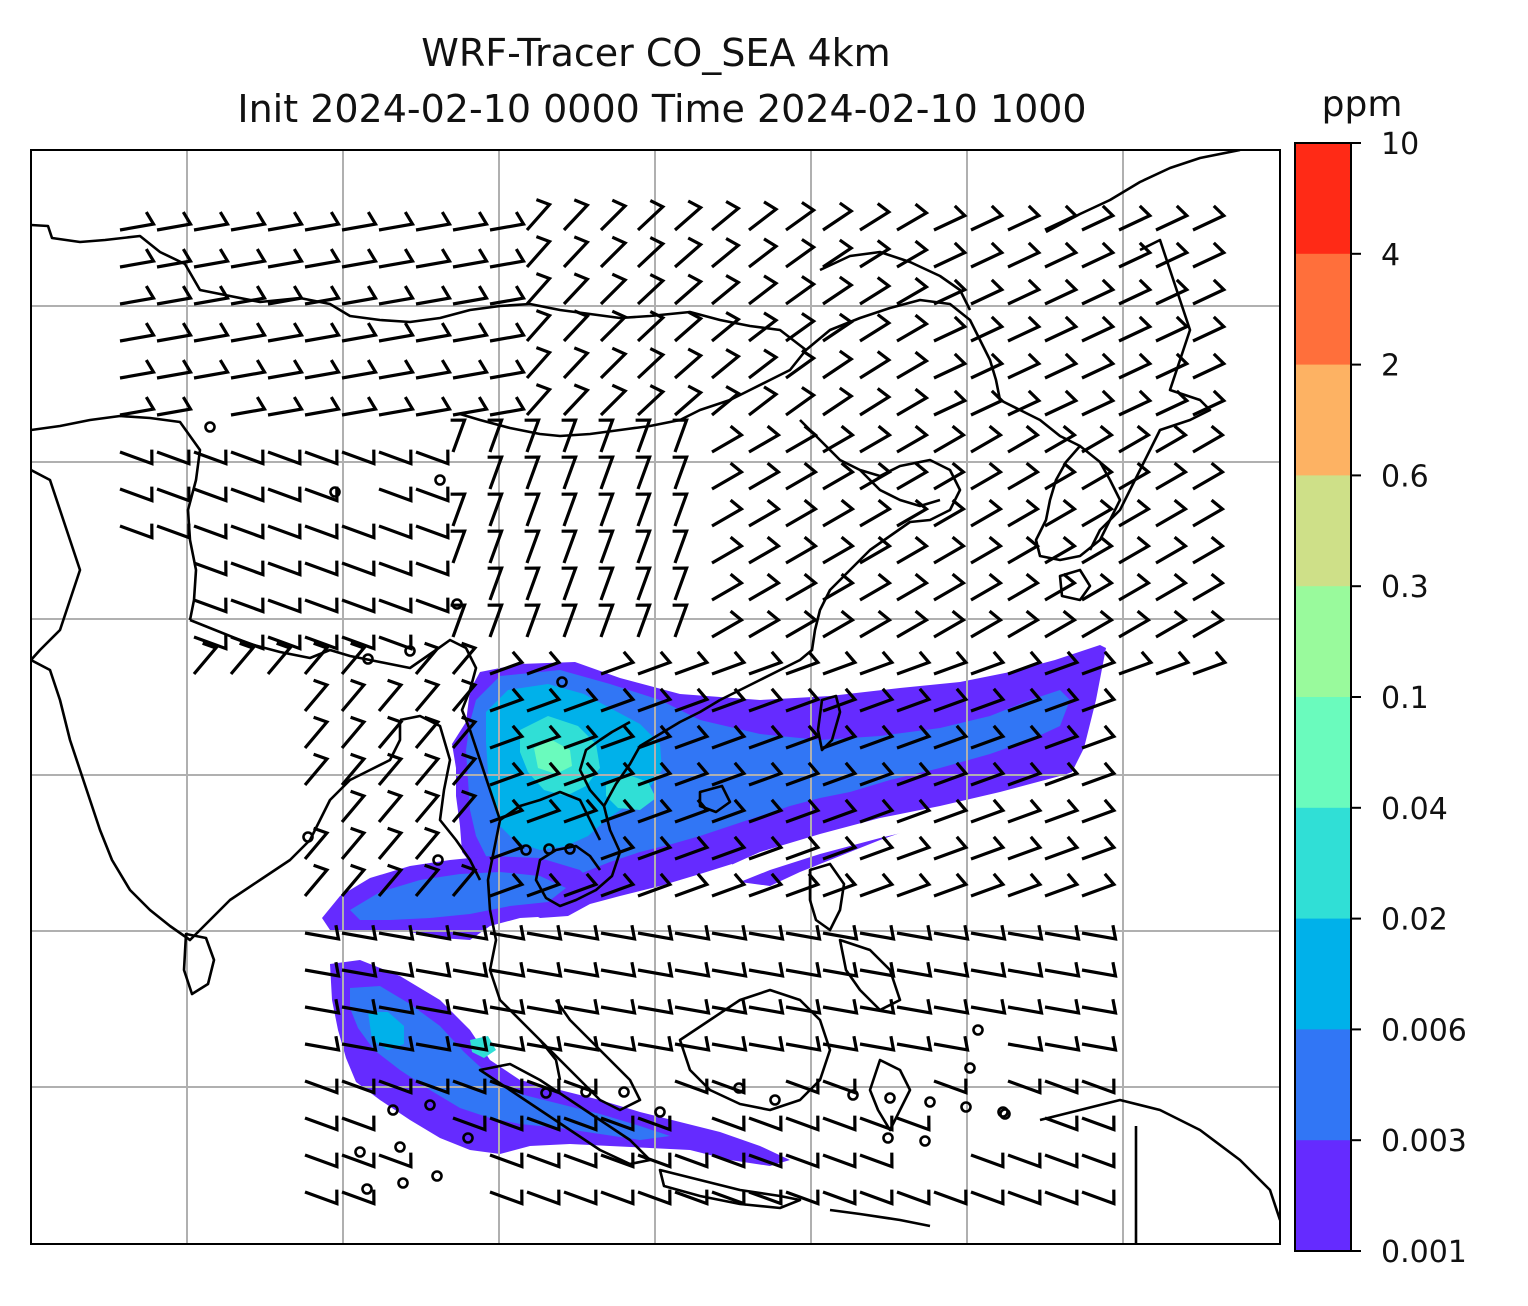 The height and width of the screenshot is (1306, 1528). I want to click on colorbar-tick-label: 0.3, so click(1405, 587).